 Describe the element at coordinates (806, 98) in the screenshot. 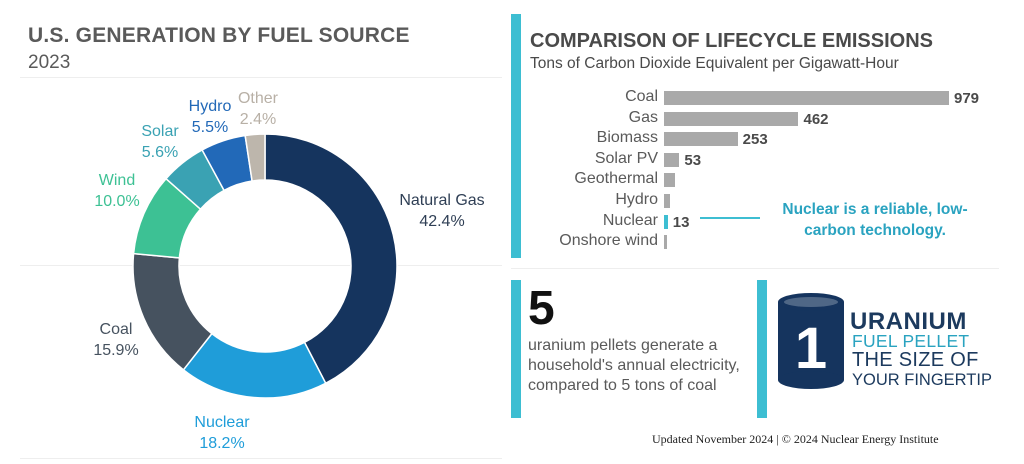

I see `bar-coal` at that location.